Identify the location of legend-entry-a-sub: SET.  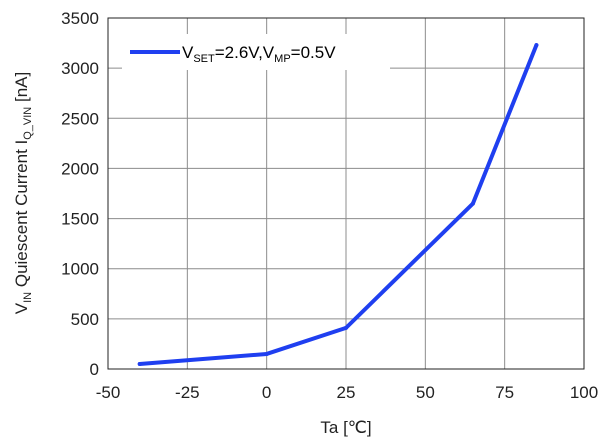
(204, 59).